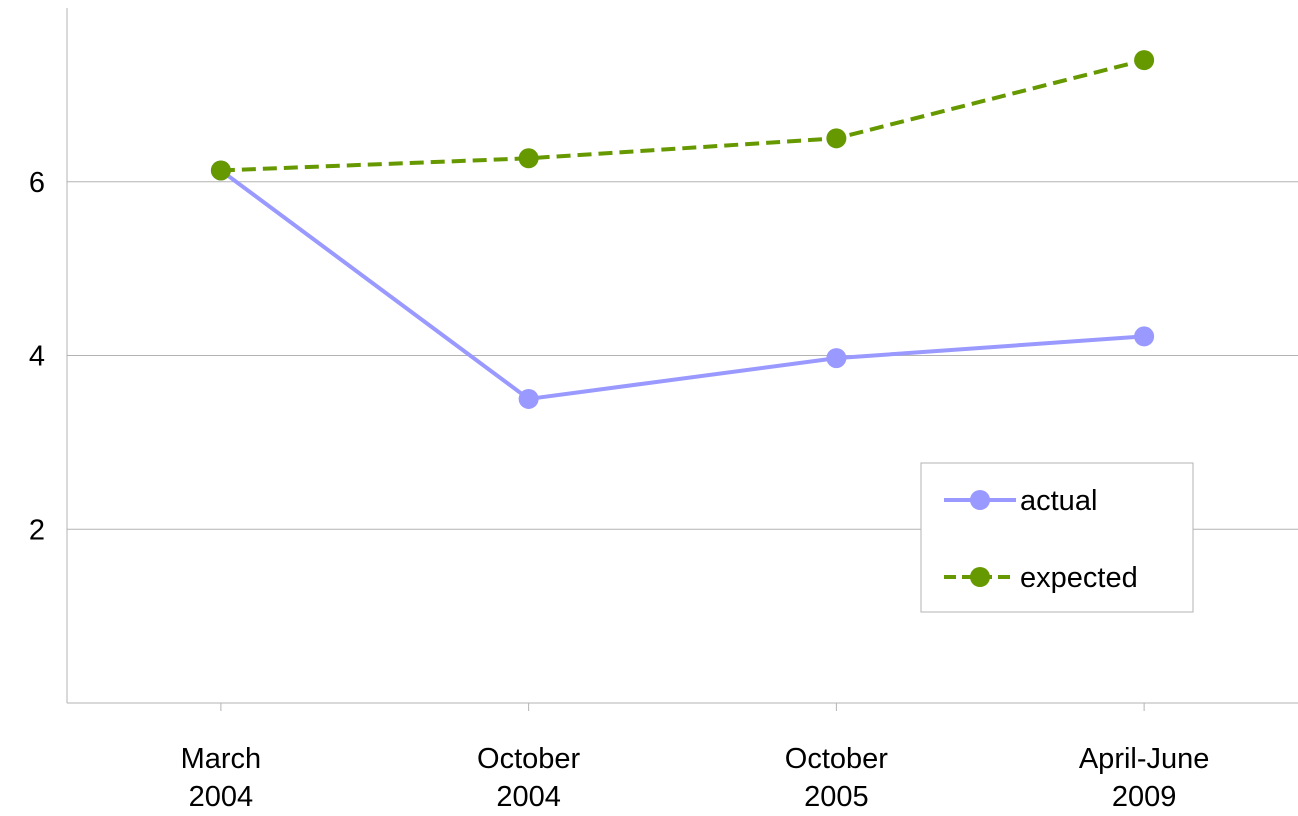 This screenshot has height=816, width=1298. I want to click on legend-marker-actual, so click(980, 500).